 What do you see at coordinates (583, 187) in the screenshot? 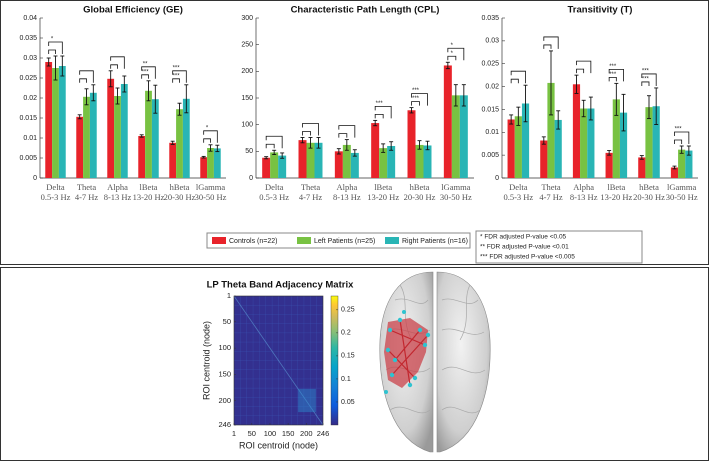
I see `x-tick-label: Alpha` at bounding box center [583, 187].